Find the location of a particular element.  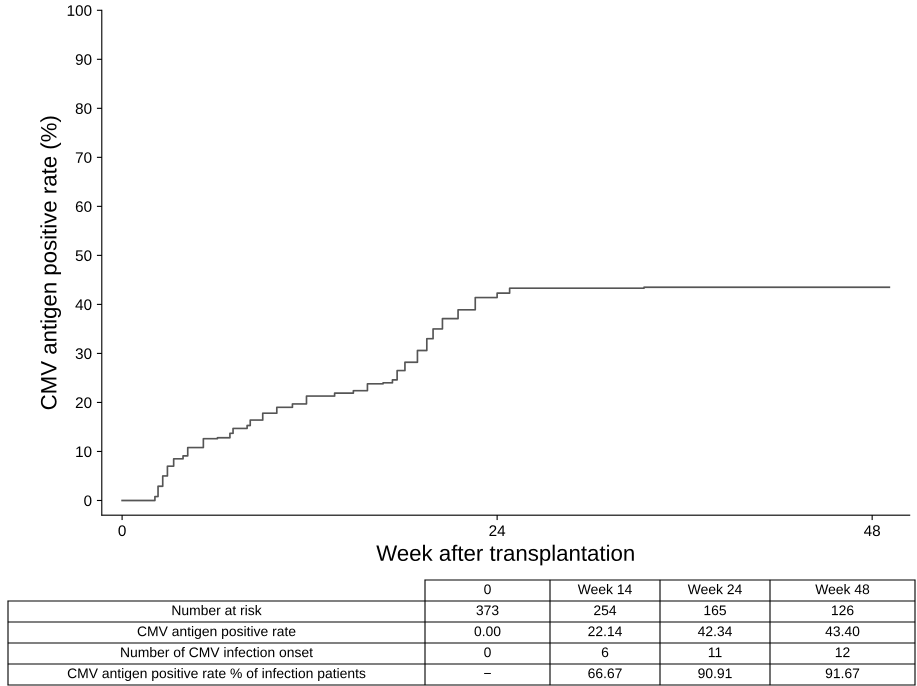

text: 66.67 is located at coordinates (605, 673).